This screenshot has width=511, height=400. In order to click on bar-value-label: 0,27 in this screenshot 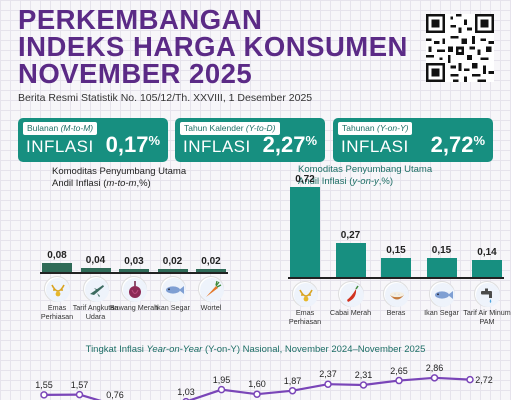, I will do `click(350, 236)`.